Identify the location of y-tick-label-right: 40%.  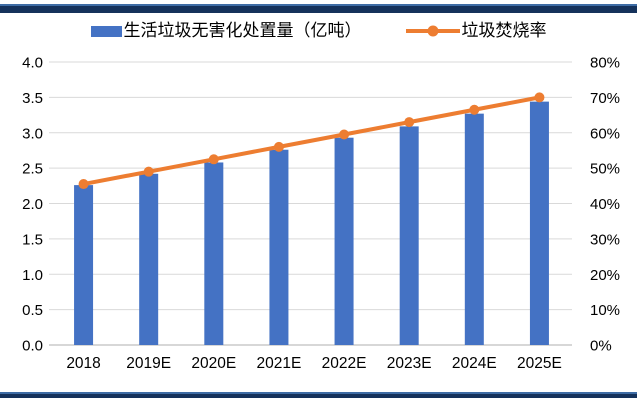
(605, 204).